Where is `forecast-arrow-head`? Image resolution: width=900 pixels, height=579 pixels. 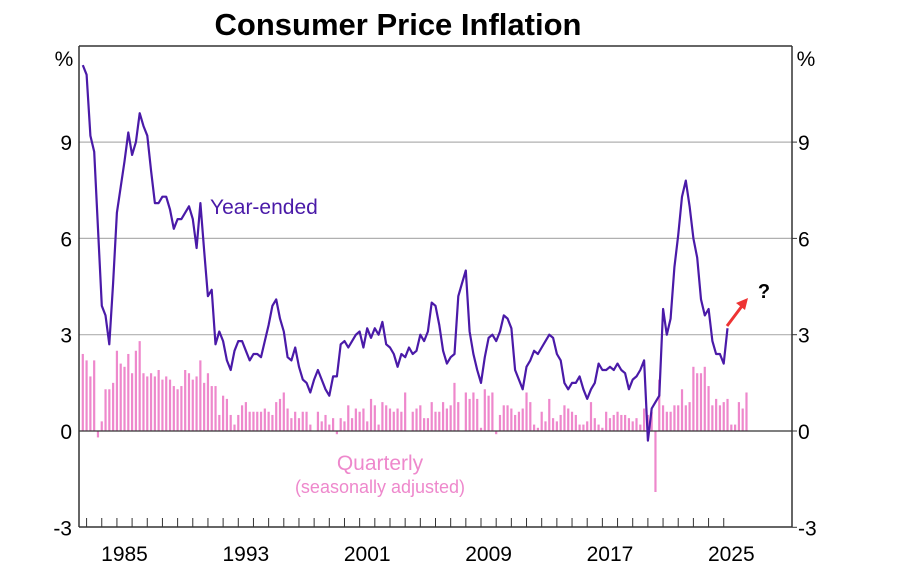 forecast-arrow-head is located at coordinates (742, 304).